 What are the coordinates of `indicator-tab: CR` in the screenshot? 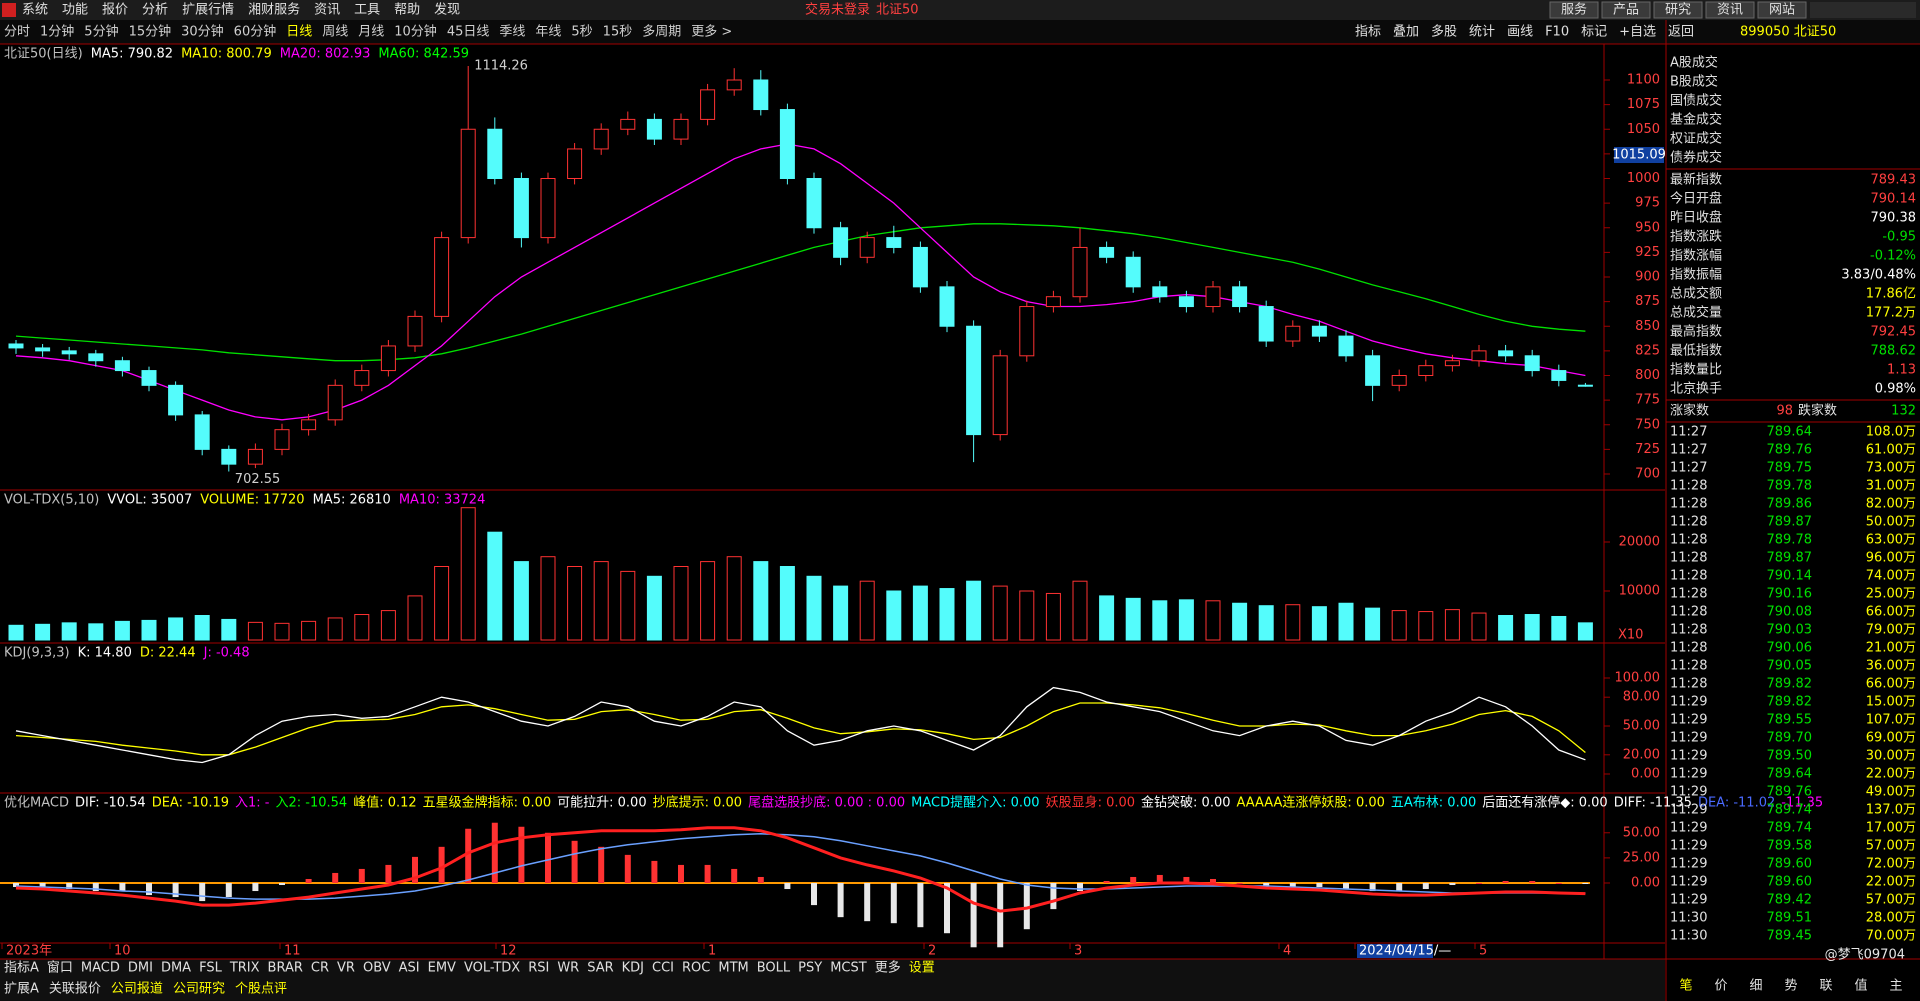 It's located at (320, 968).